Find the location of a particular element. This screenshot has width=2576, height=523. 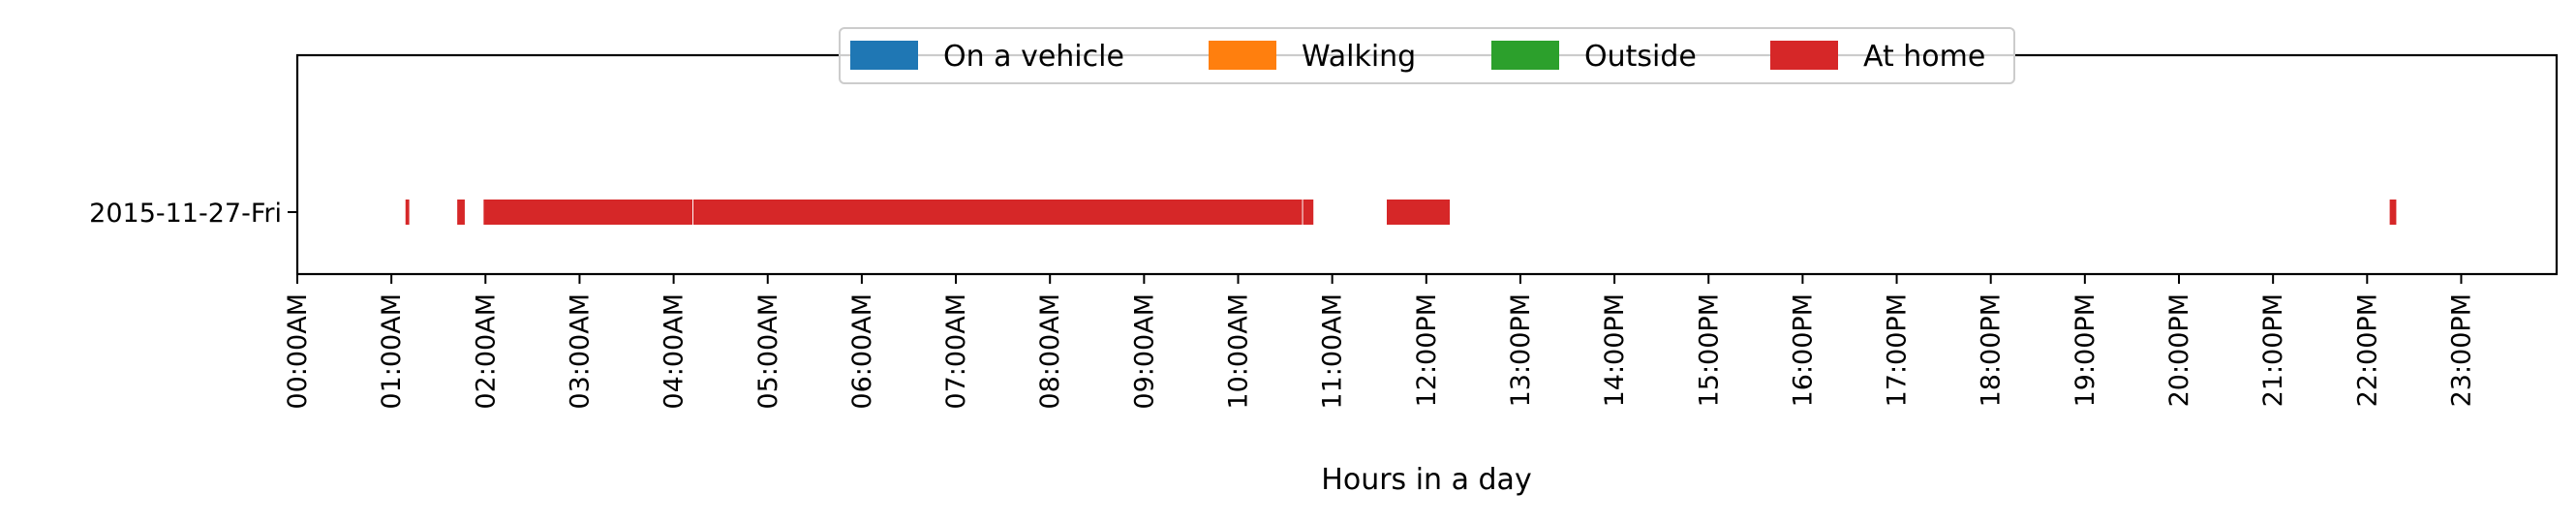

y-axis: 2015-11-27-Fri is located at coordinates (193, 214).